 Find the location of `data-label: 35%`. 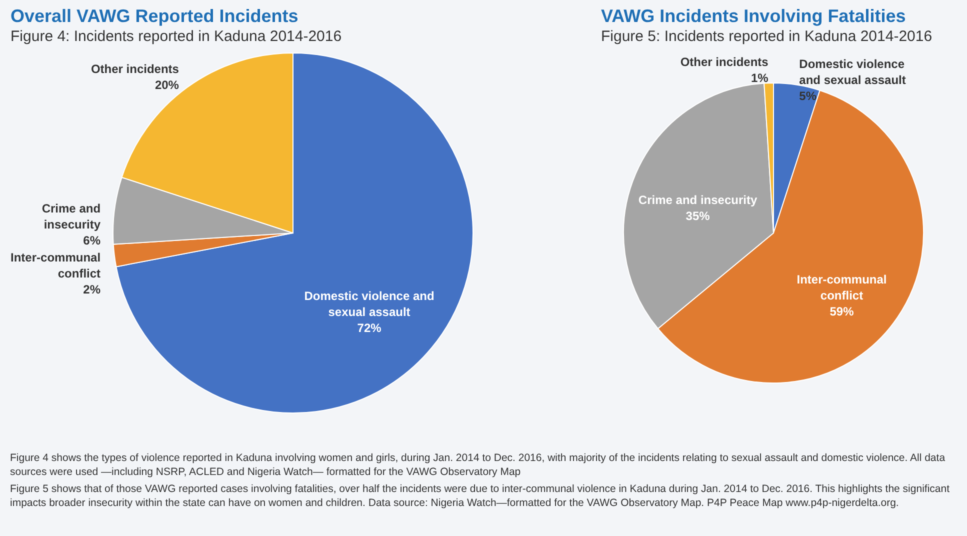

data-label: 35% is located at coordinates (698, 216).